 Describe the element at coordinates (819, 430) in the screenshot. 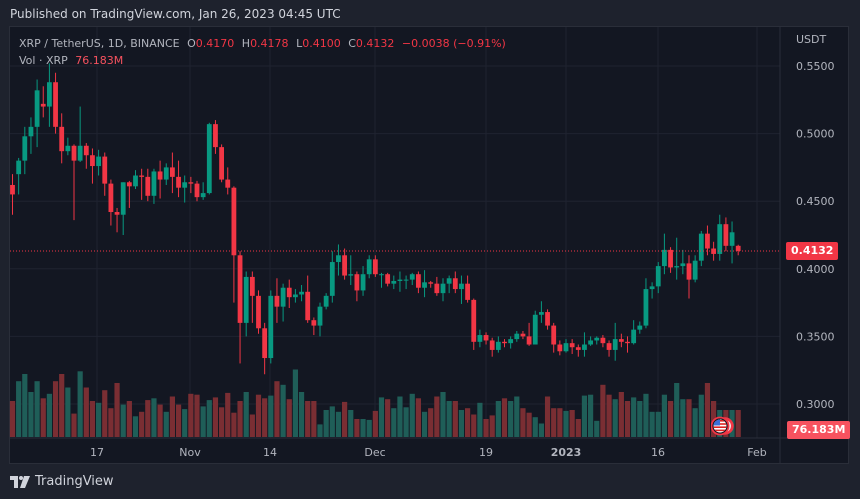

I see `current-volume-tag: 76.183M` at that location.